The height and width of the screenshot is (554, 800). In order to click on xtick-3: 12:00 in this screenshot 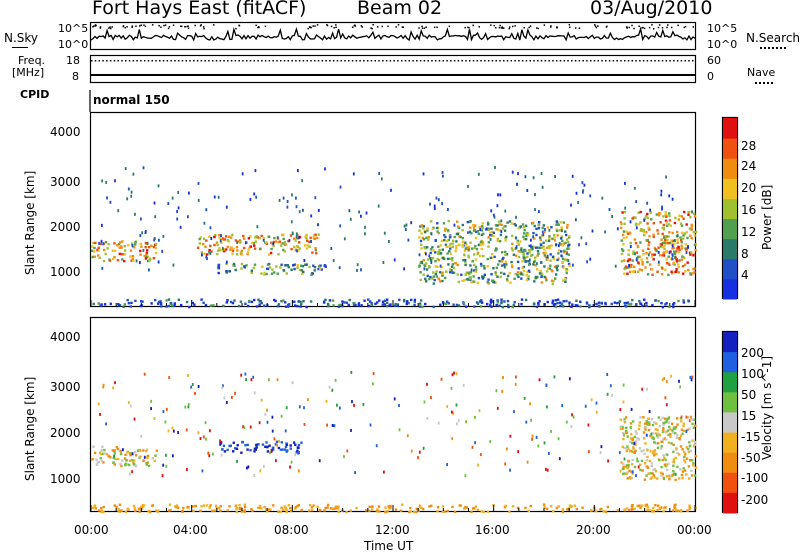, I will do `click(392, 530)`.